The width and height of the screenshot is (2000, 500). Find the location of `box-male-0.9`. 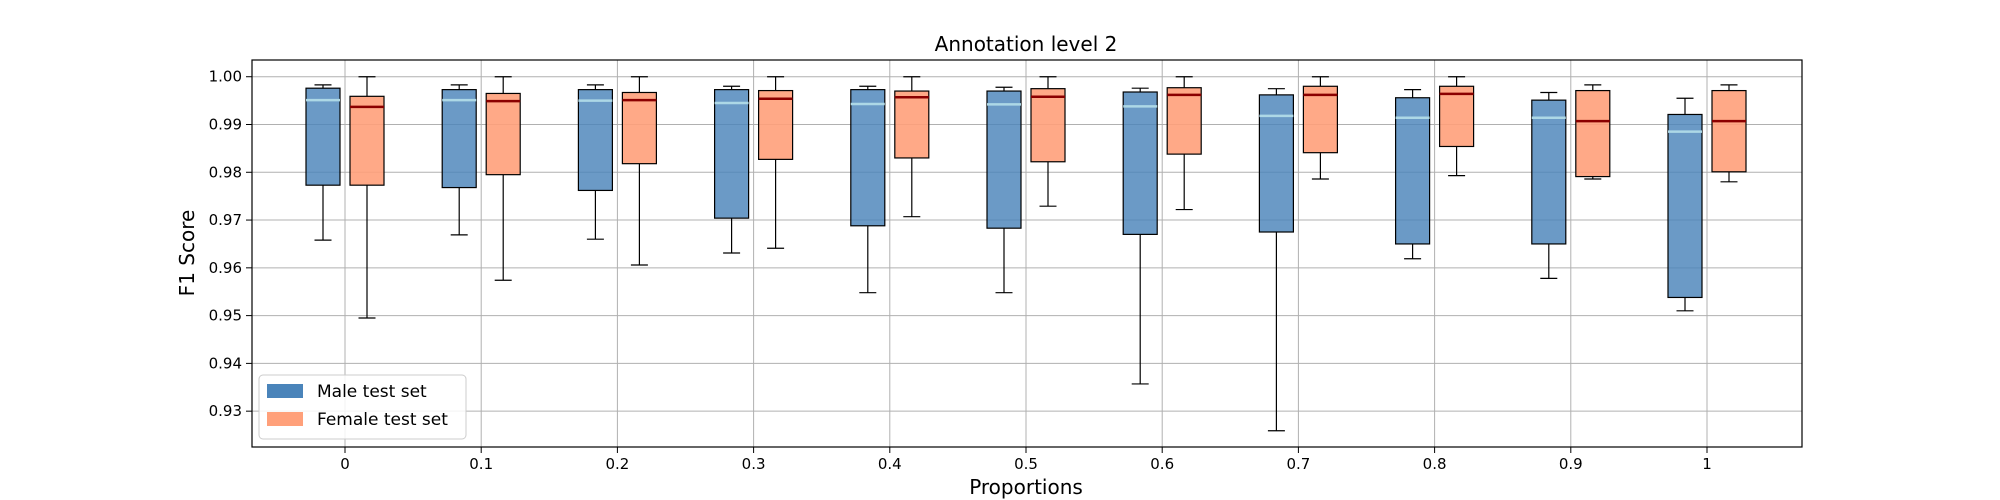

box-male-0.9 is located at coordinates (1549, 185).